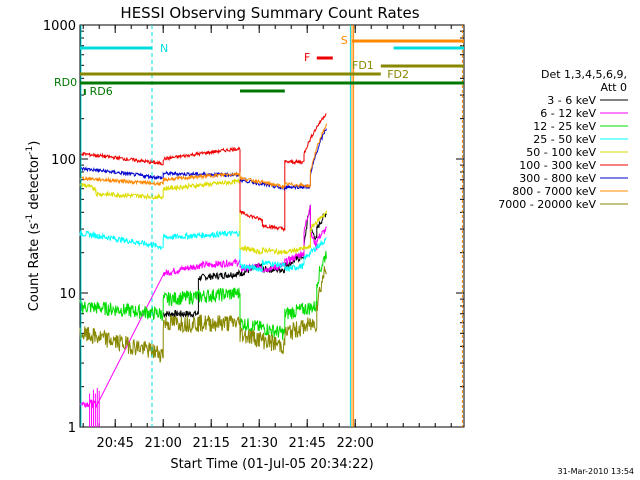 This screenshot has height=480, width=640. I want to click on legend-header: Det 1,3,4,5,6,9,, so click(584, 74).